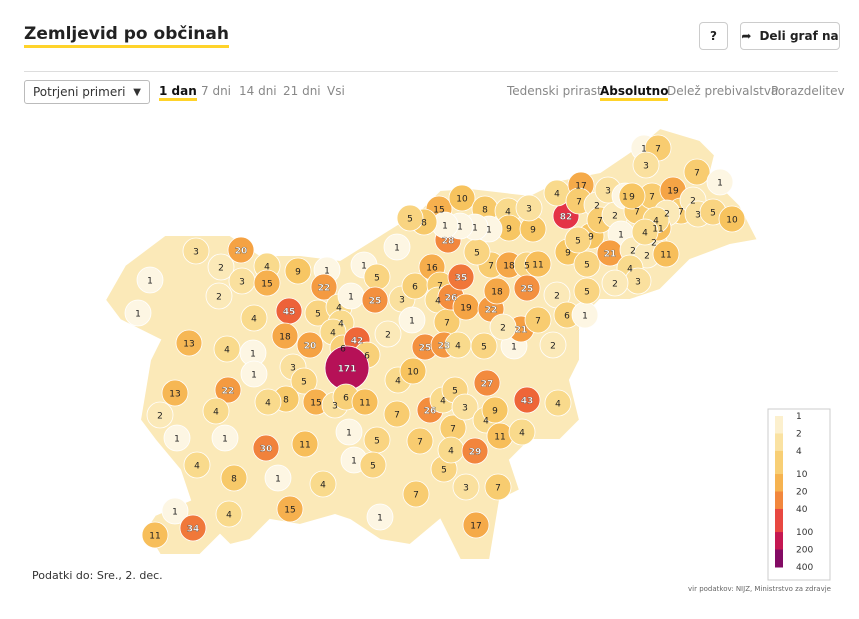 The height and width of the screenshot is (619, 859). I want to click on view-tab: Delež prebivalstva, so click(723, 91).